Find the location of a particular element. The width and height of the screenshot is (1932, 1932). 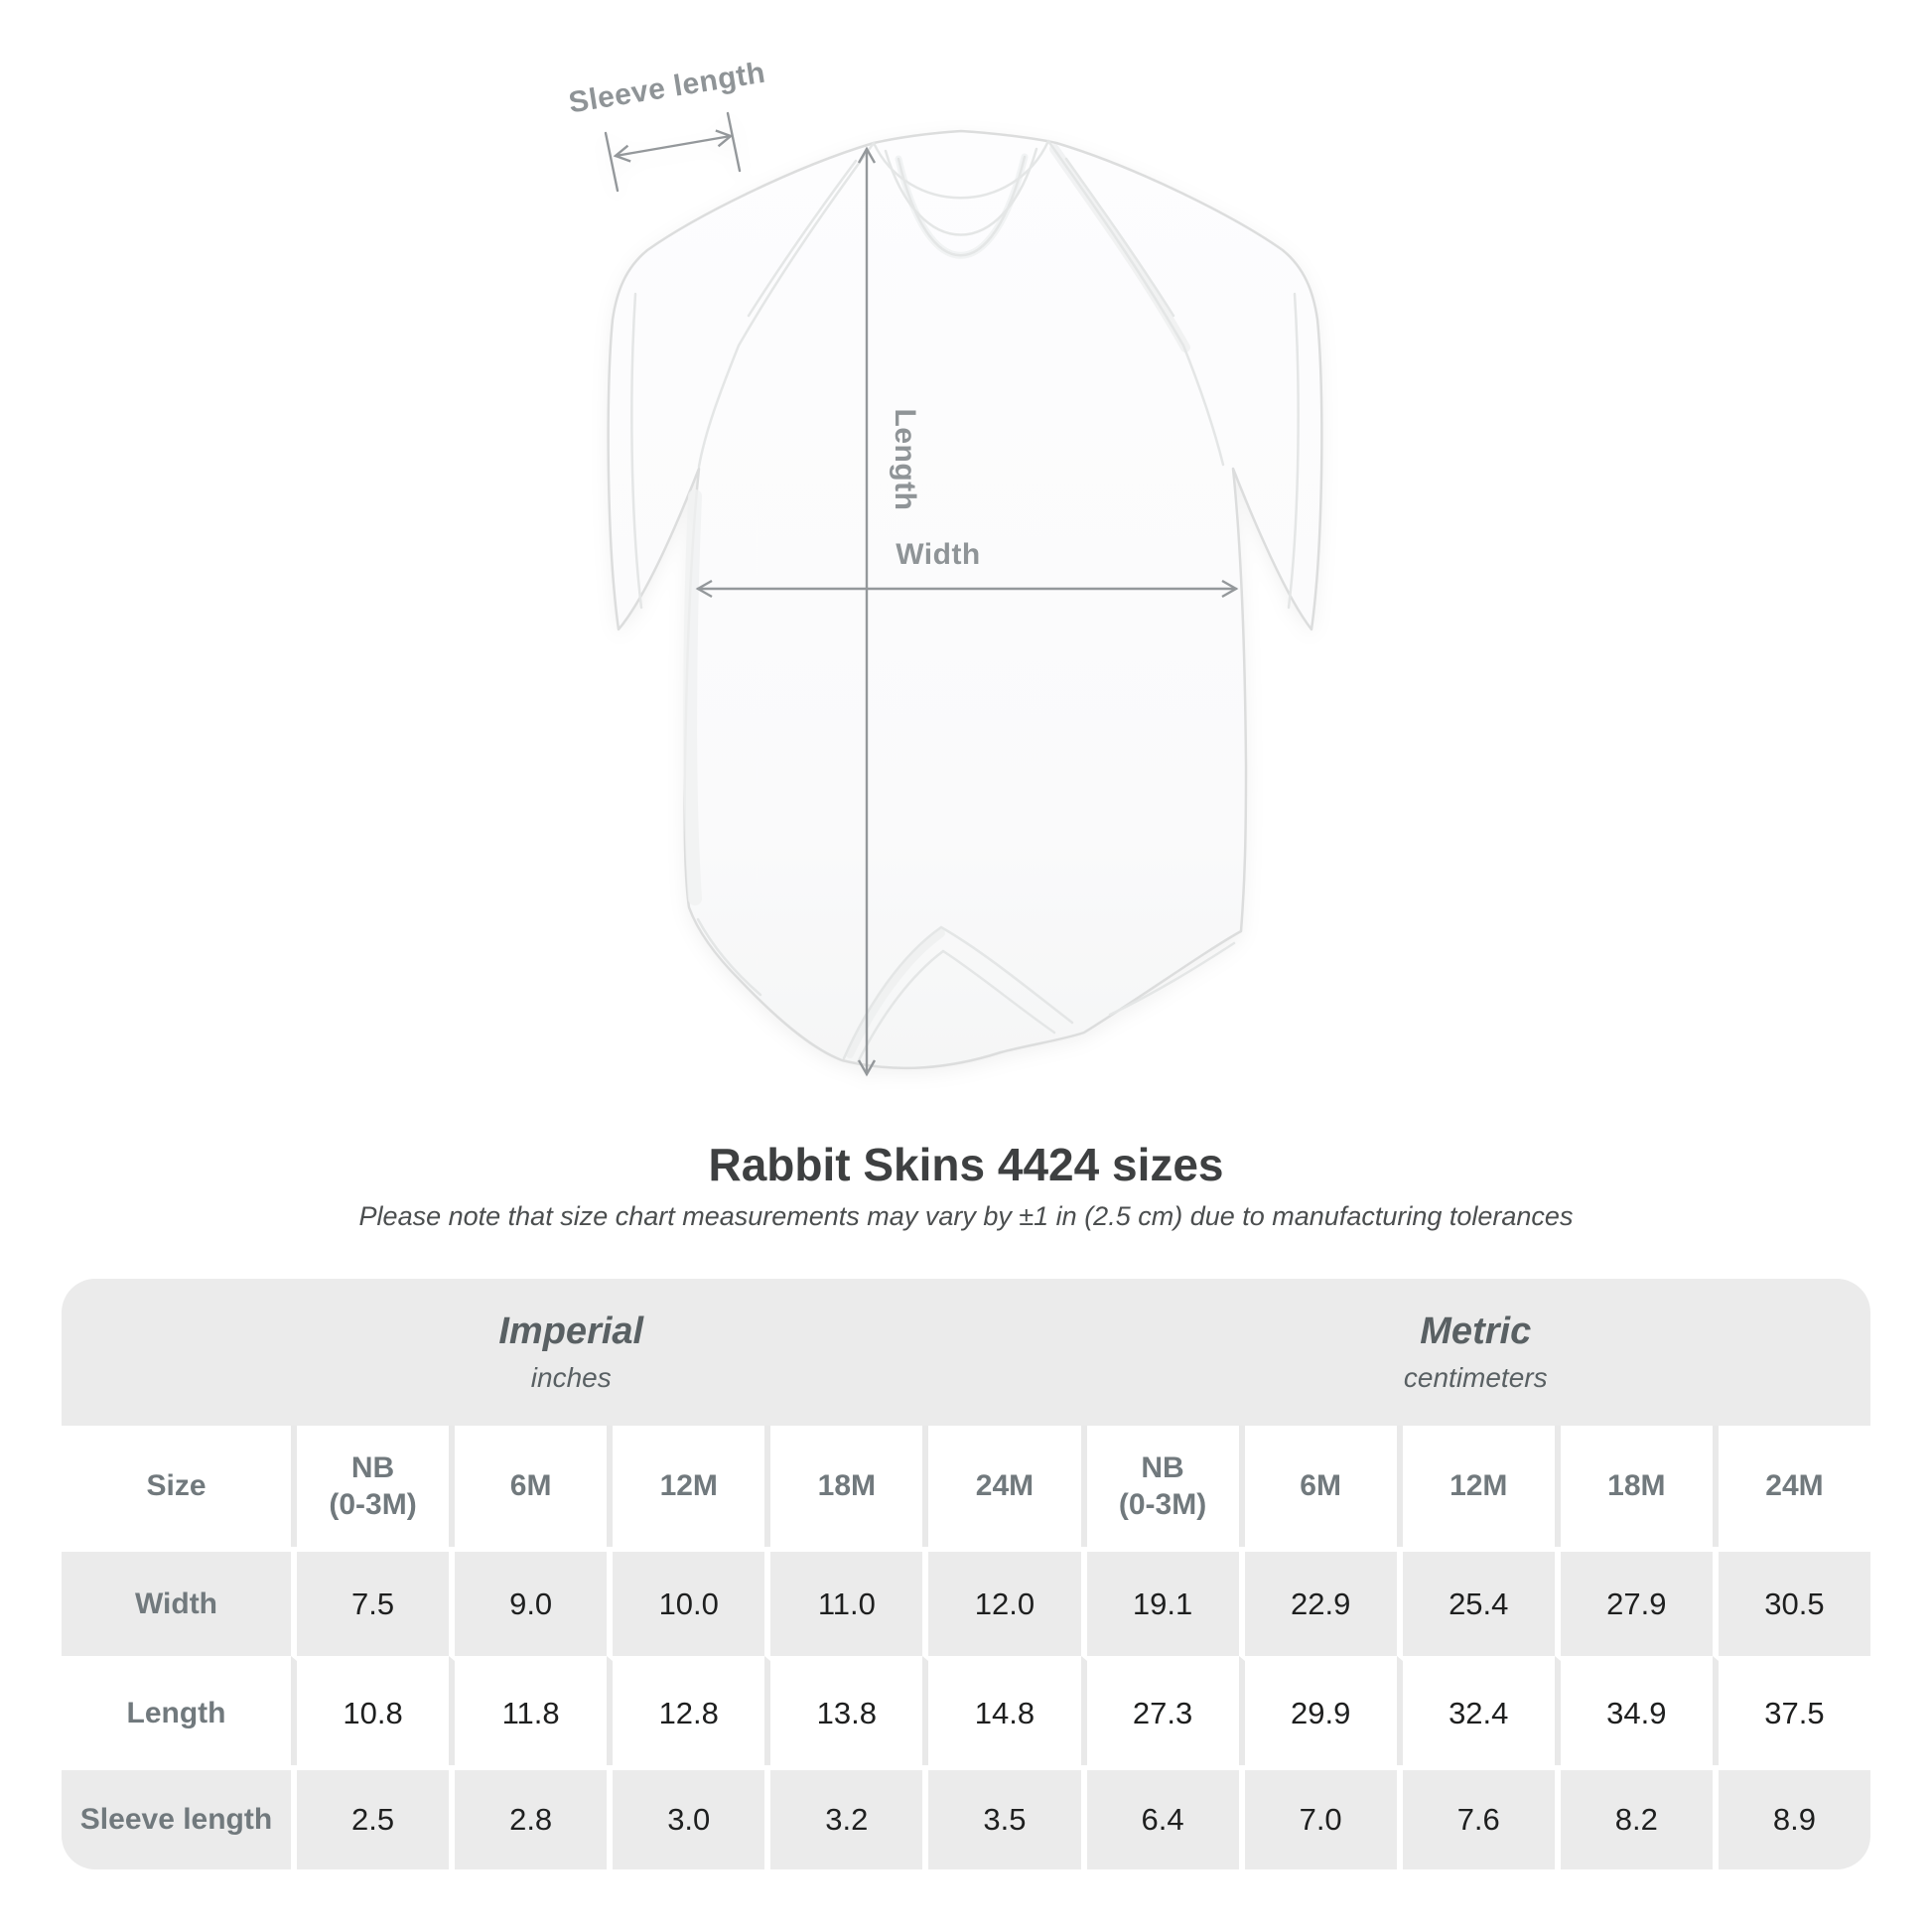

table-cell: 14.8 is located at coordinates (1002, 1711).